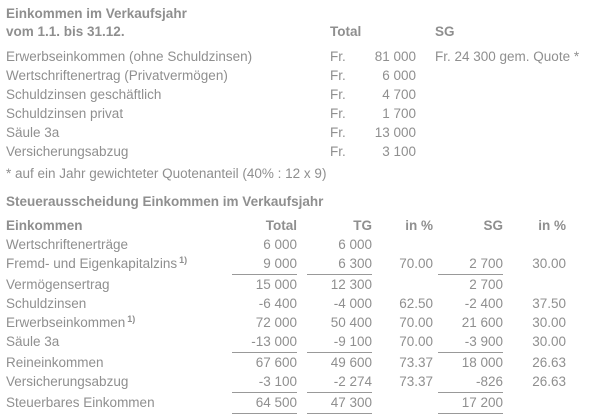 Image resolution: width=613 pixels, height=414 pixels. Describe the element at coordinates (309, 244) in the screenshot. I see `table-row: Wertschriftenerträge 6 000 6 000` at that location.